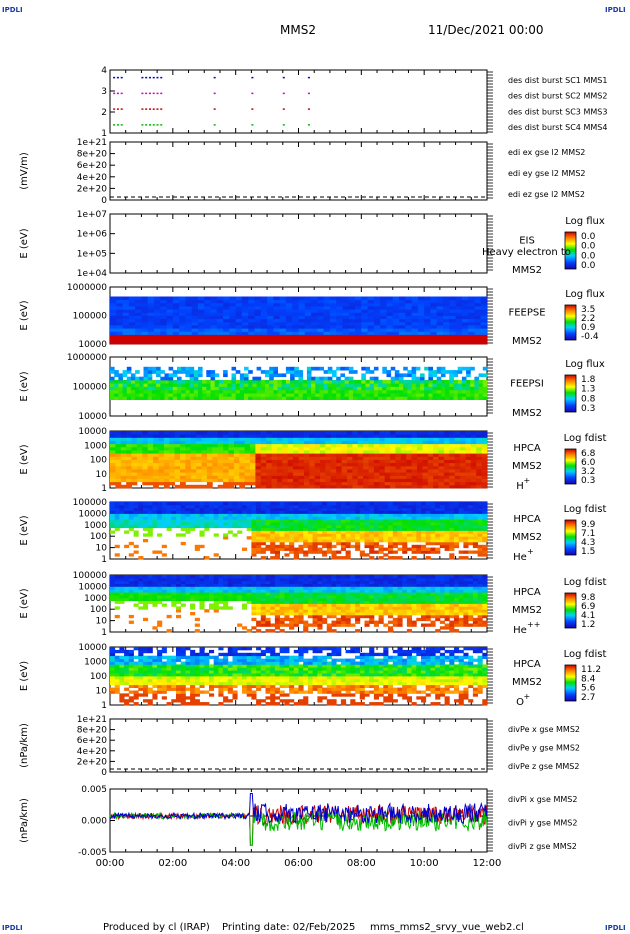  I want to click on y-tick-label: 0, so click(104, 201).